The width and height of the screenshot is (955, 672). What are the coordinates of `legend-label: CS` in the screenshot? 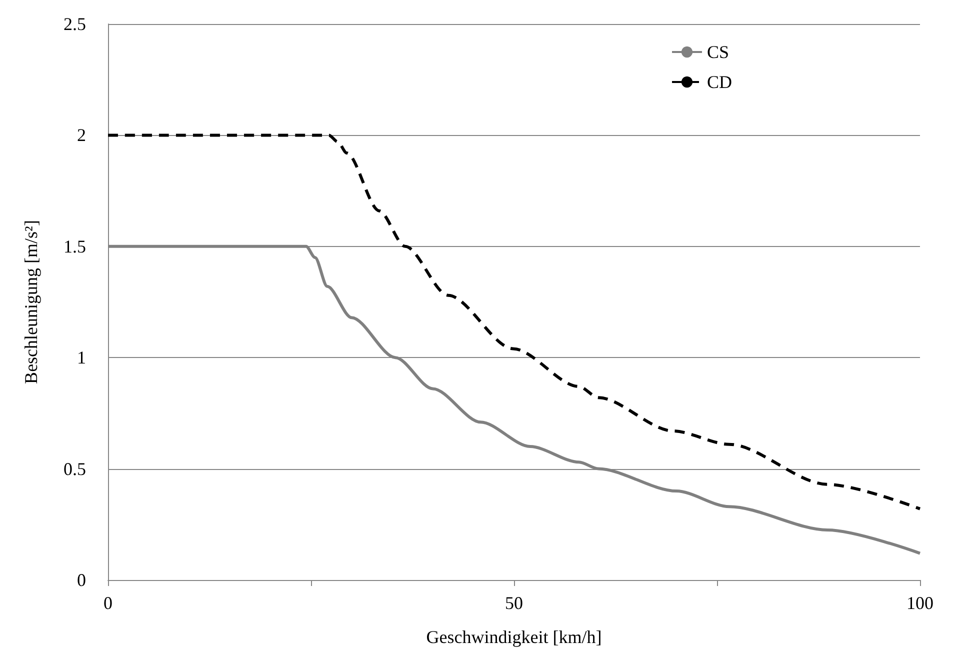 It's located at (718, 52).